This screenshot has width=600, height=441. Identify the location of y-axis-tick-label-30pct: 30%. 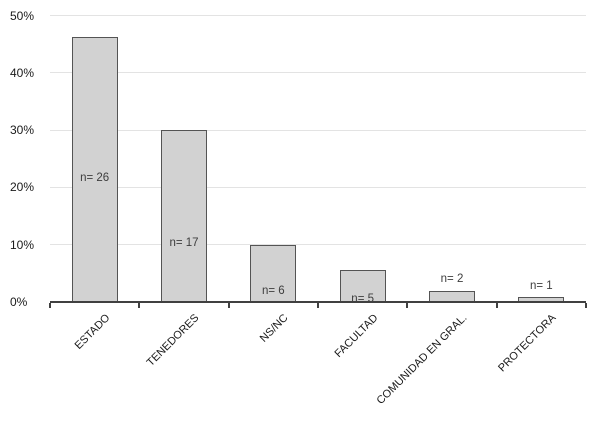
(22, 130).